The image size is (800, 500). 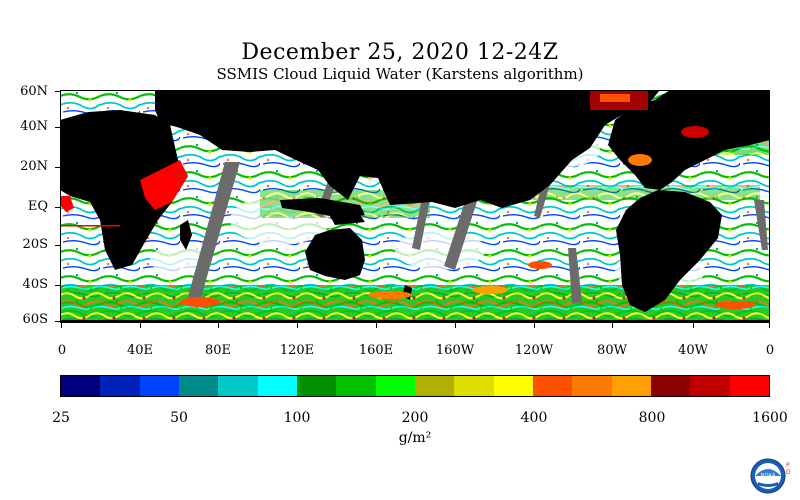 I want to click on lat-label-20s: 20S, so click(x=35, y=244).